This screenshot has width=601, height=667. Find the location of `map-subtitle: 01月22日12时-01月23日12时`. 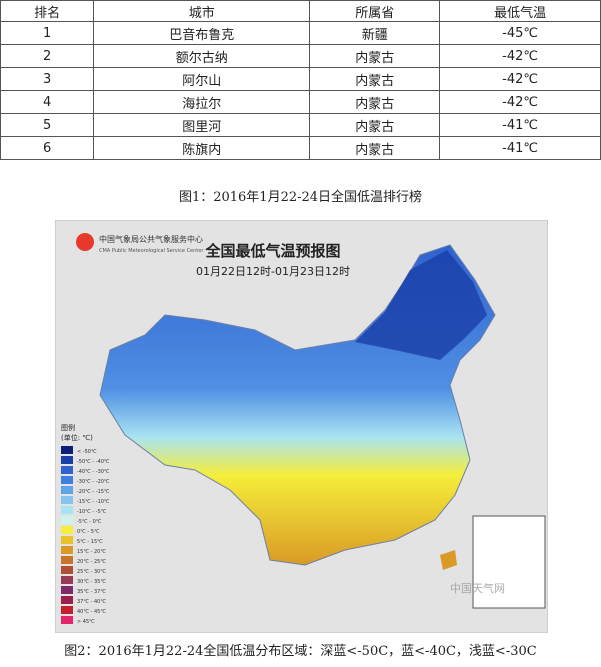

map-subtitle: 01月22日12时-01月23日12时 is located at coordinates (273, 271).